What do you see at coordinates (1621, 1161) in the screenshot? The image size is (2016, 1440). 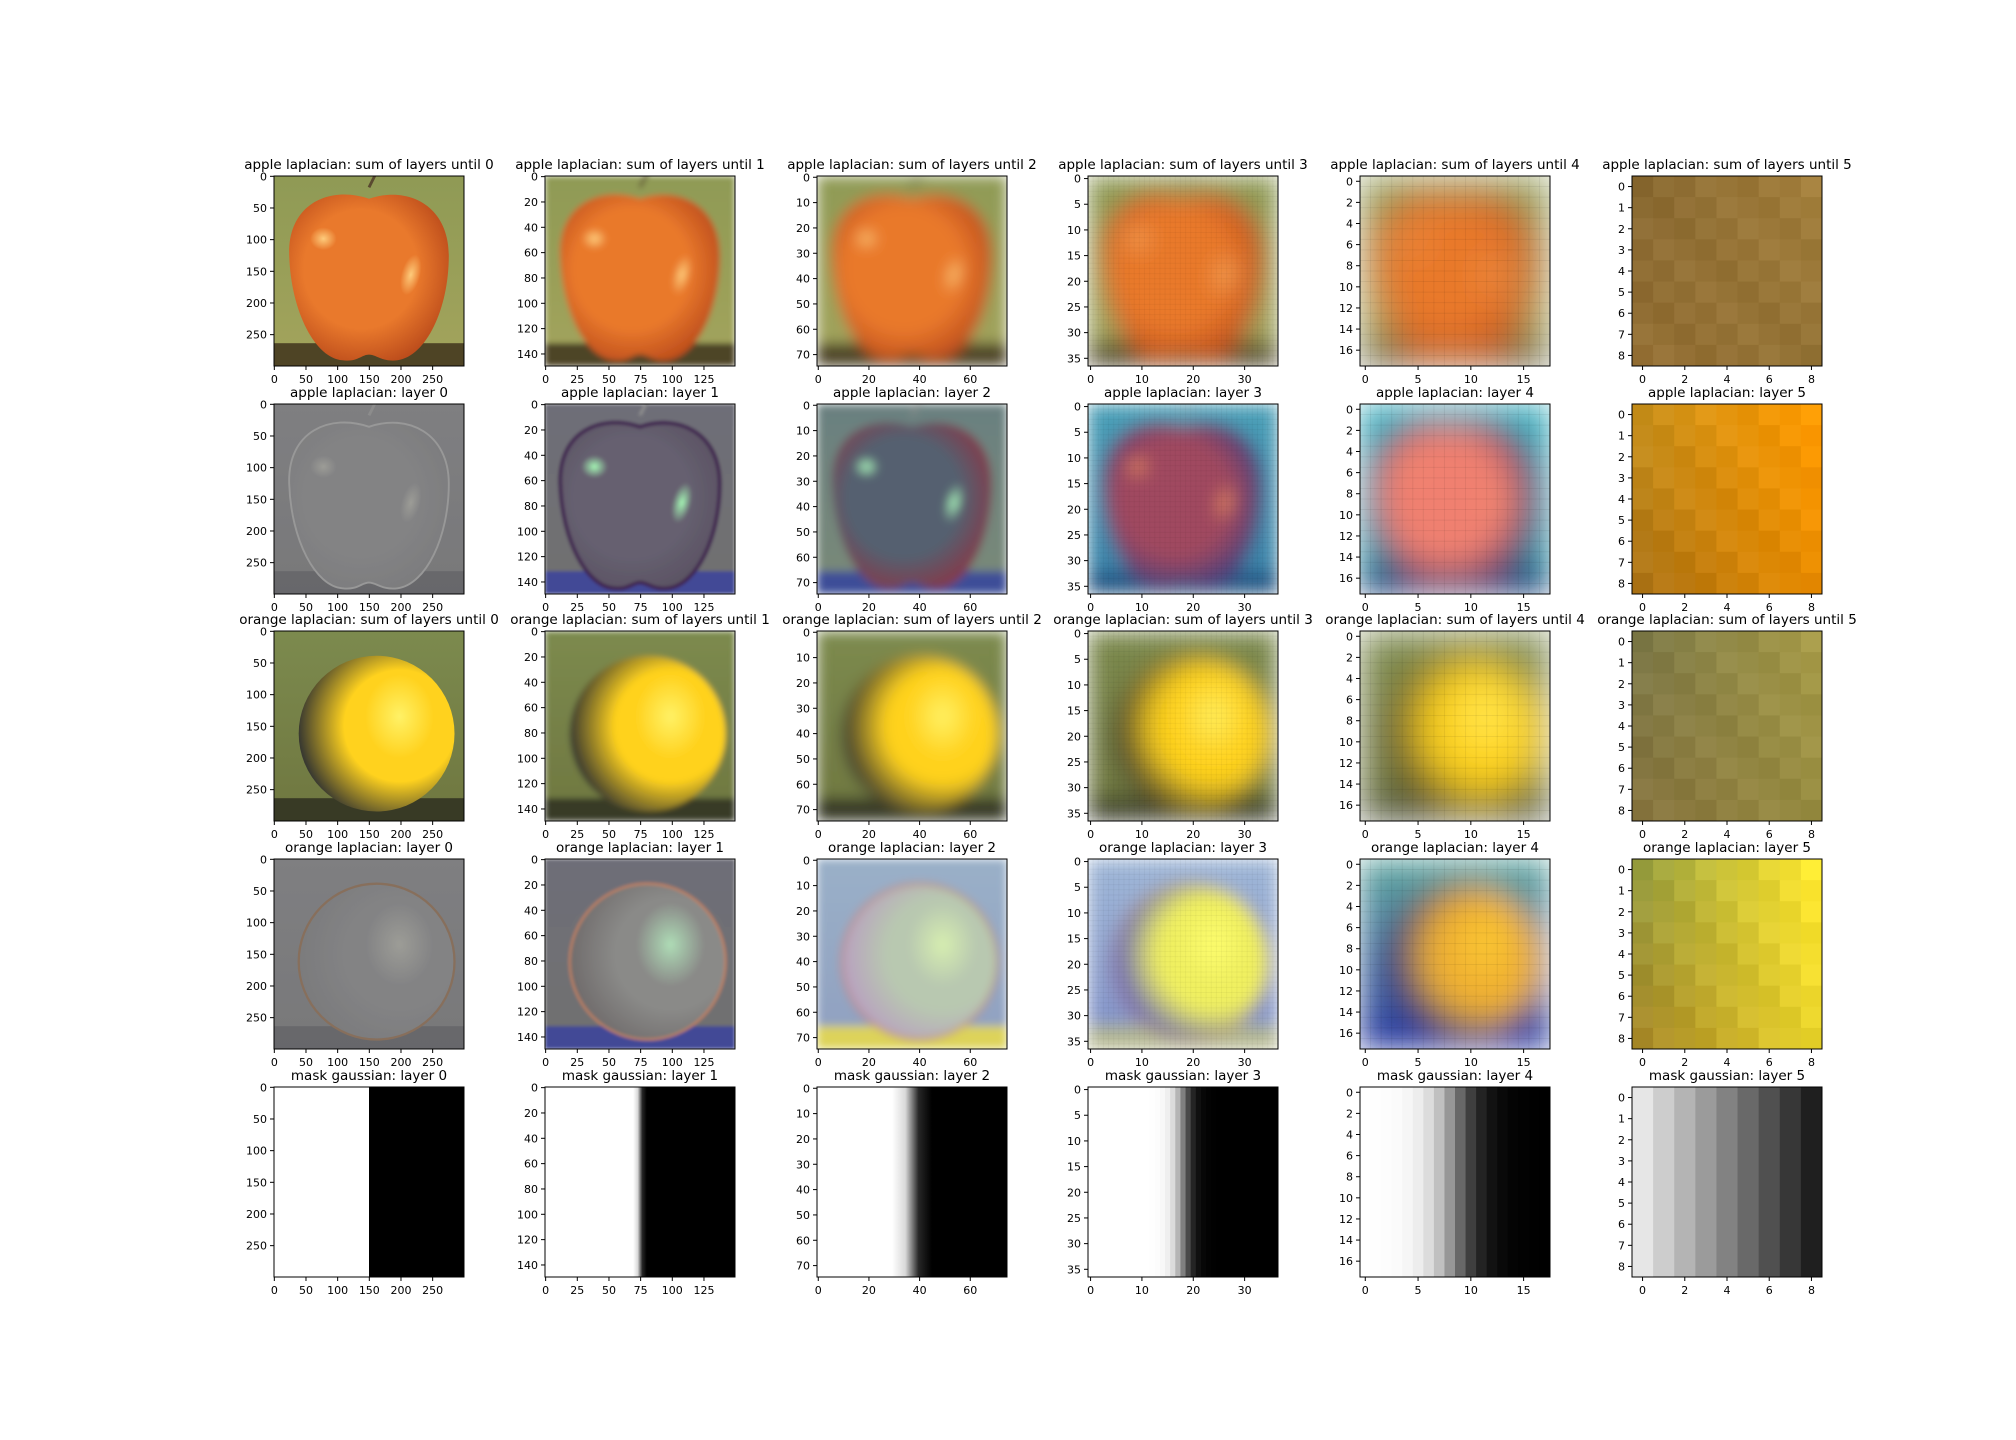 I see `y-tick-label: 3` at bounding box center [1621, 1161].